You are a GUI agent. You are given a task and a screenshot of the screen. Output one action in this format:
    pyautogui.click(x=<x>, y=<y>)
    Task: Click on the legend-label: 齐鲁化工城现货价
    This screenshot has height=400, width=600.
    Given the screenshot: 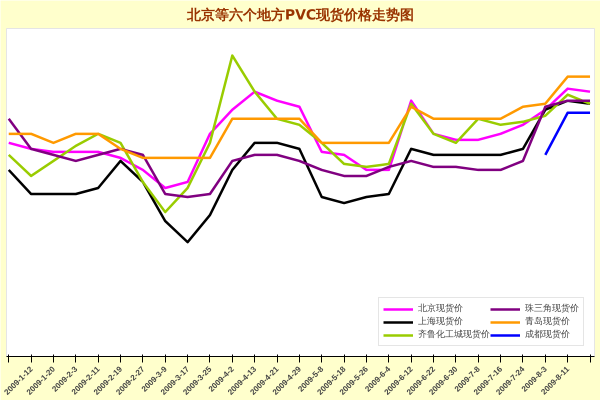 What is the action you would take?
    pyautogui.click(x=454, y=334)
    